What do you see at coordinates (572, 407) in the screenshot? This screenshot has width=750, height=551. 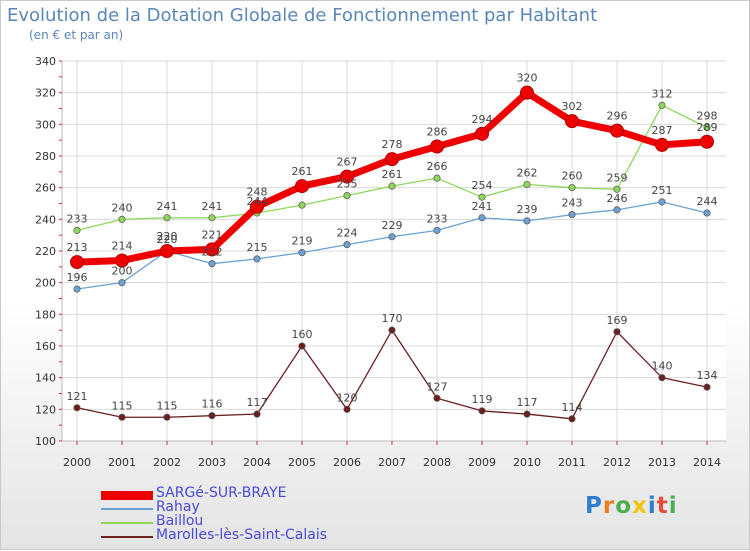 I see `data-label: 114` at bounding box center [572, 407].